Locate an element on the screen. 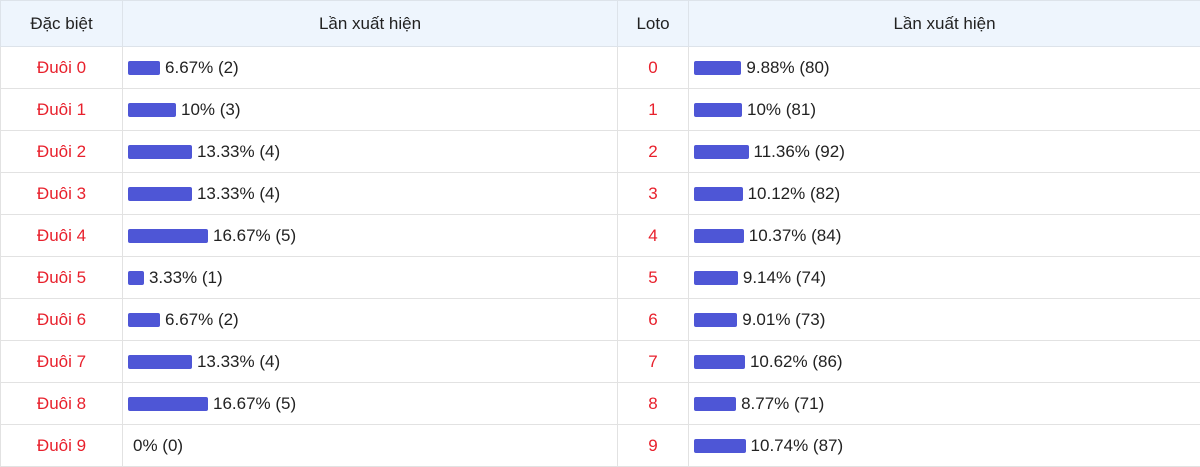 This screenshot has height=467, width=1200. loto-label: 2 is located at coordinates (653, 152).